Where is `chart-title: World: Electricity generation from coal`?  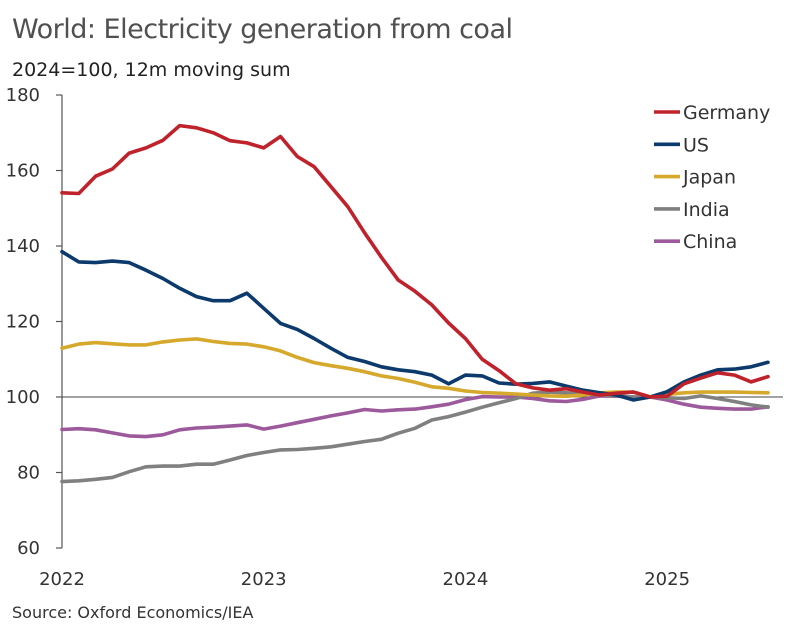 chart-title: World: Electricity generation from coal is located at coordinates (262, 29).